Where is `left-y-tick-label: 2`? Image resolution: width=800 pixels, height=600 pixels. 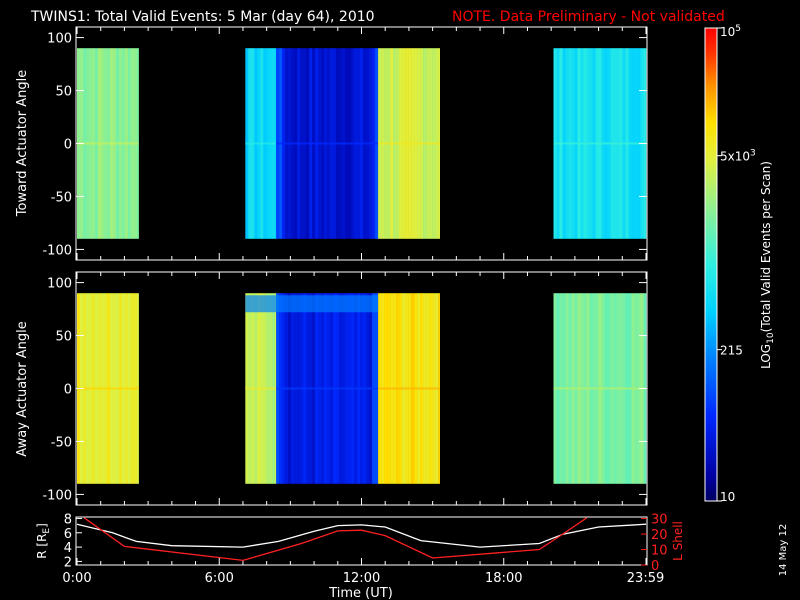
left-y-tick-label: 2 is located at coordinates (68, 562).